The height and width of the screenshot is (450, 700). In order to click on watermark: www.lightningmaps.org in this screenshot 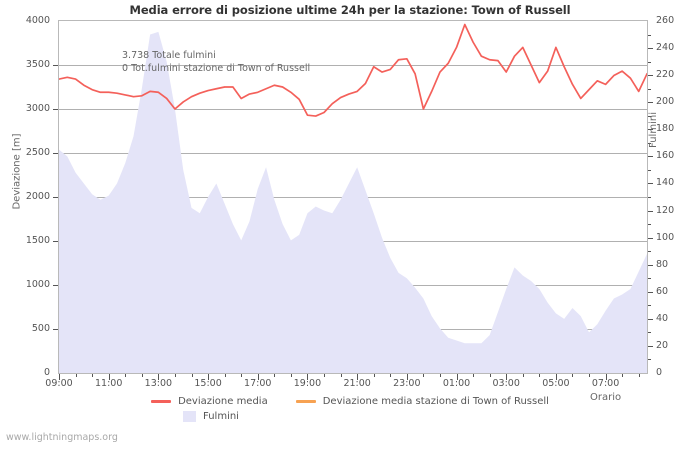, I will do `click(62, 437)`.